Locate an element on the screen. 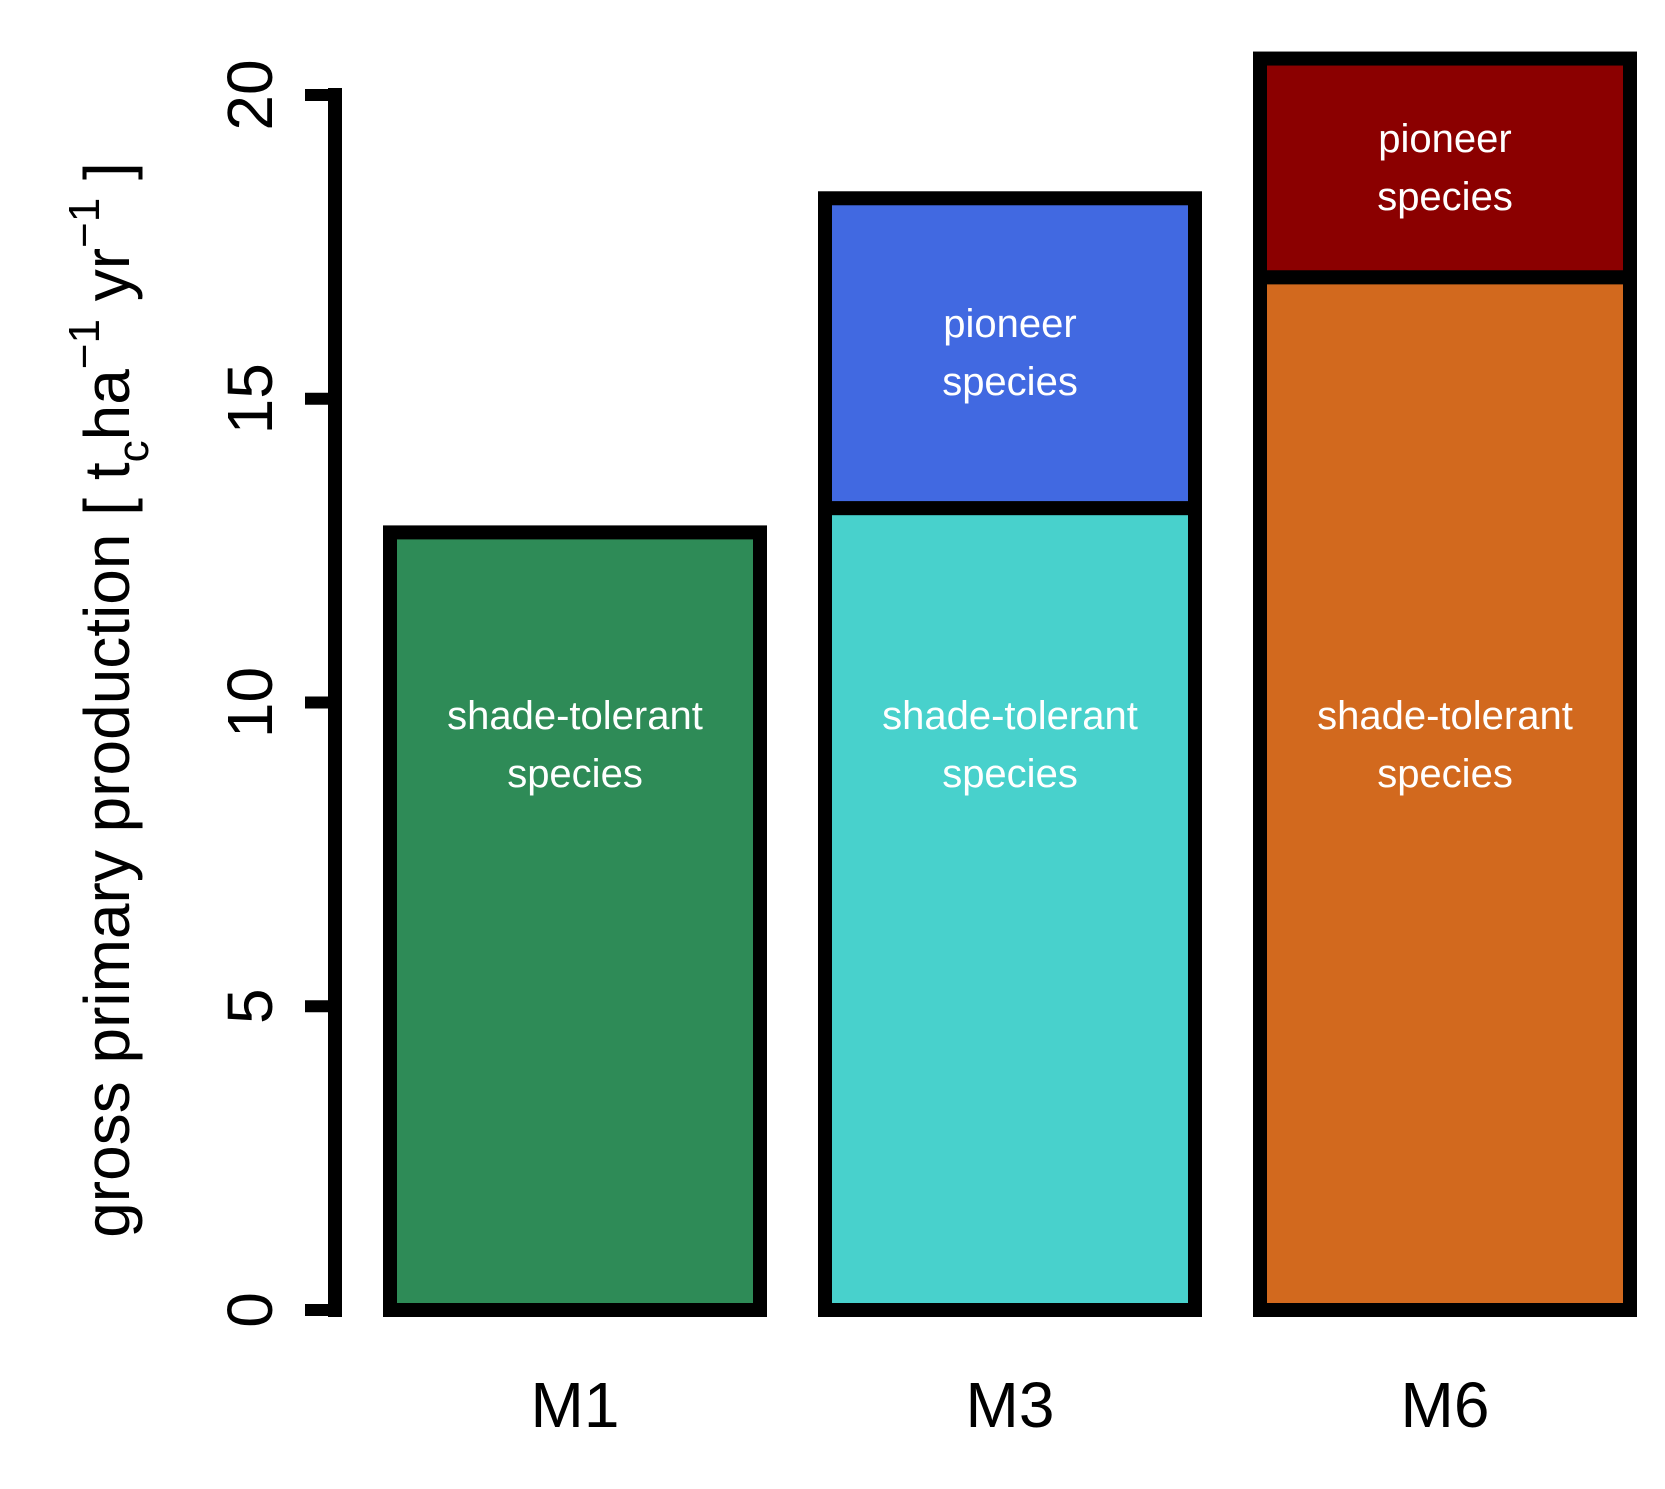 Image resolution: width=1665 pixels, height=1489 pixels. x-tick-label: M1 is located at coordinates (575, 1405).